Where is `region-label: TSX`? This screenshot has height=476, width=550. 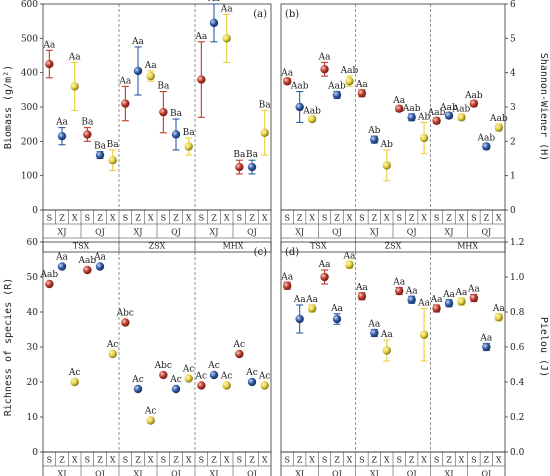 region-label: TSX is located at coordinates (318, 246).